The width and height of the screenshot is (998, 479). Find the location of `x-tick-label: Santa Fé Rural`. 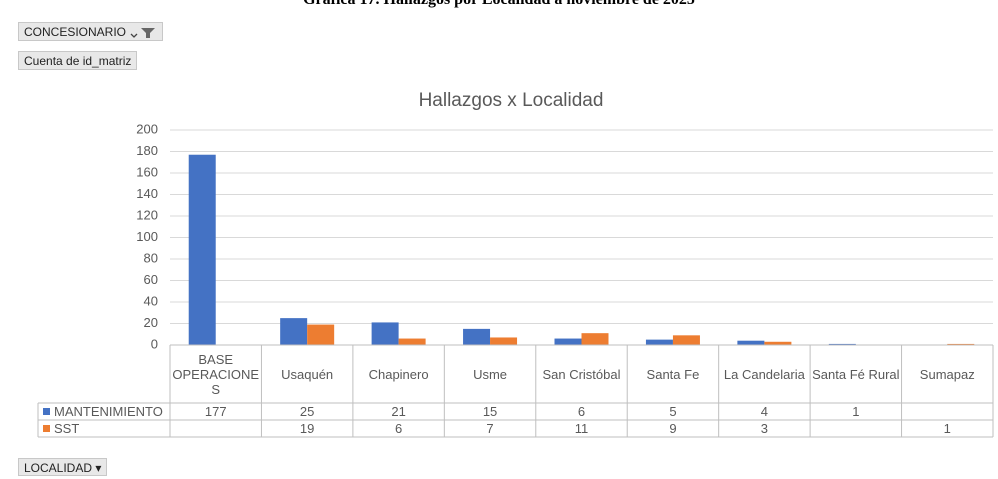

x-tick-label: Santa Fé Rural is located at coordinates (856, 374).